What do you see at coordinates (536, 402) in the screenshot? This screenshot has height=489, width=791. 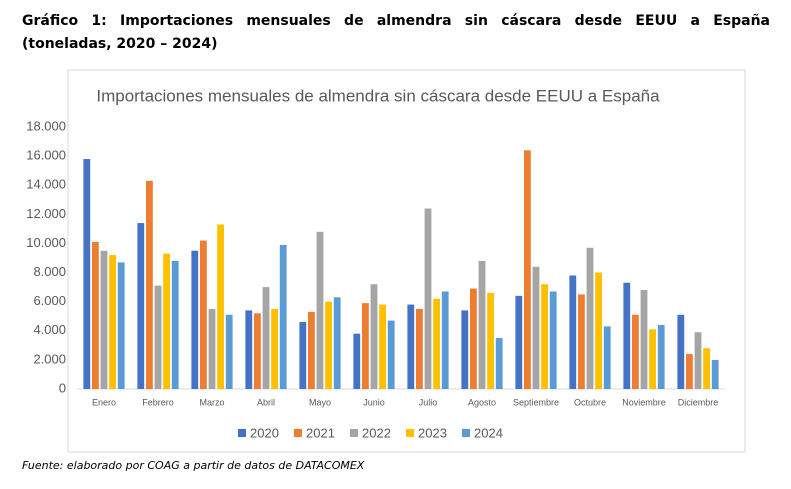 I see `x-tick-label: Septiembre` at bounding box center [536, 402].